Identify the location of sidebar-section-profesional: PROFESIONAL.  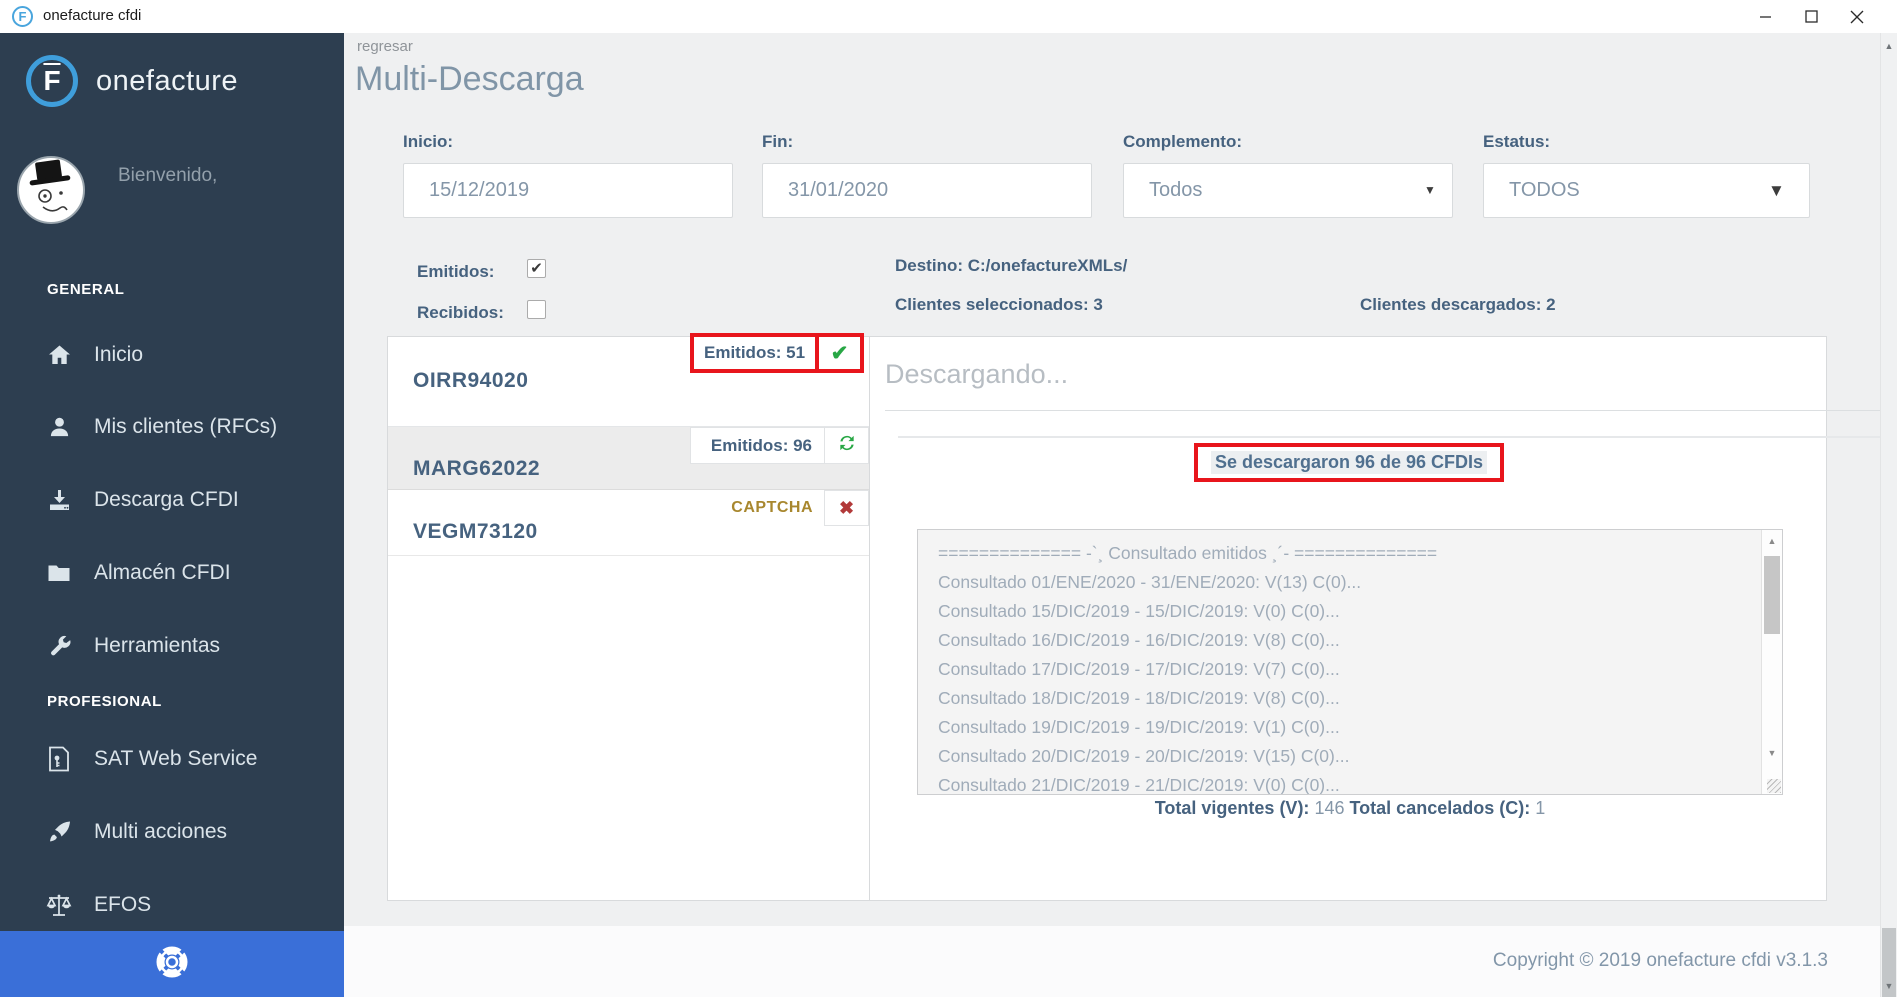
(104, 701).